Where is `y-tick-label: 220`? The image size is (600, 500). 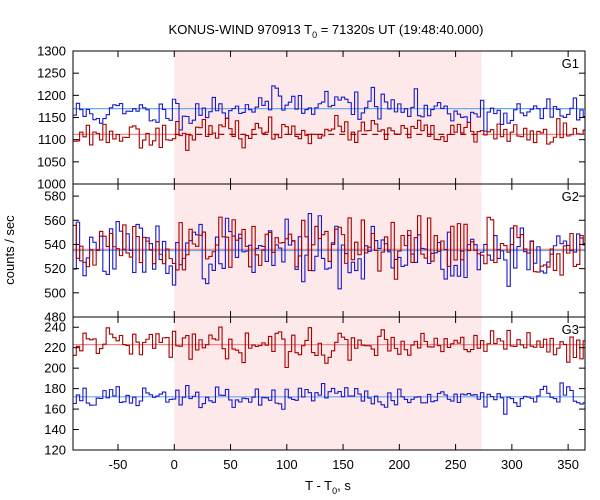
y-tick-label: 220 is located at coordinates (55, 347).